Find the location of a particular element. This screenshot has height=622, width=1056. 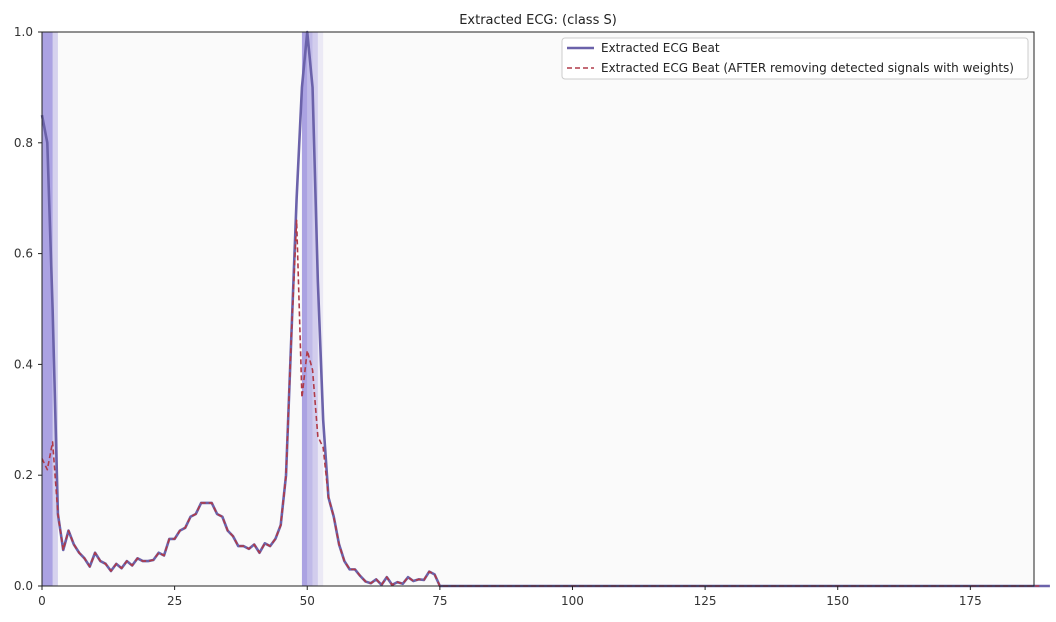

legend-box is located at coordinates (795, 58).